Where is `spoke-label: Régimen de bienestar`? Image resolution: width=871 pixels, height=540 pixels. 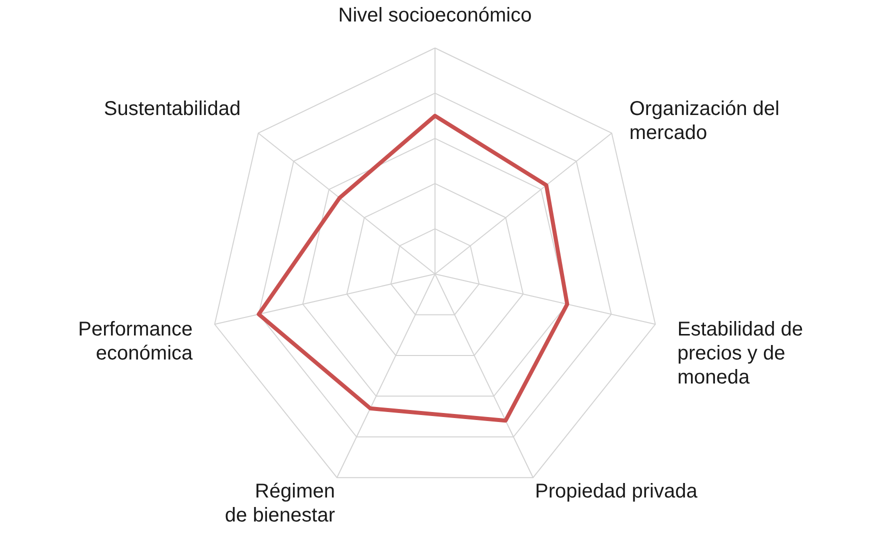 spoke-label: Régimen de bienestar is located at coordinates (280, 503).